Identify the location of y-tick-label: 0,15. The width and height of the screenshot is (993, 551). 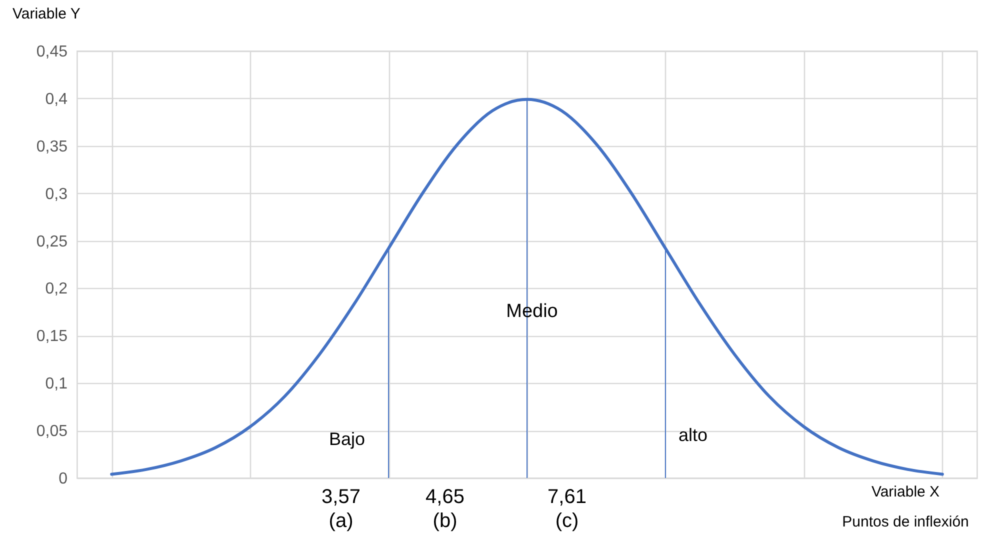
(52, 337).